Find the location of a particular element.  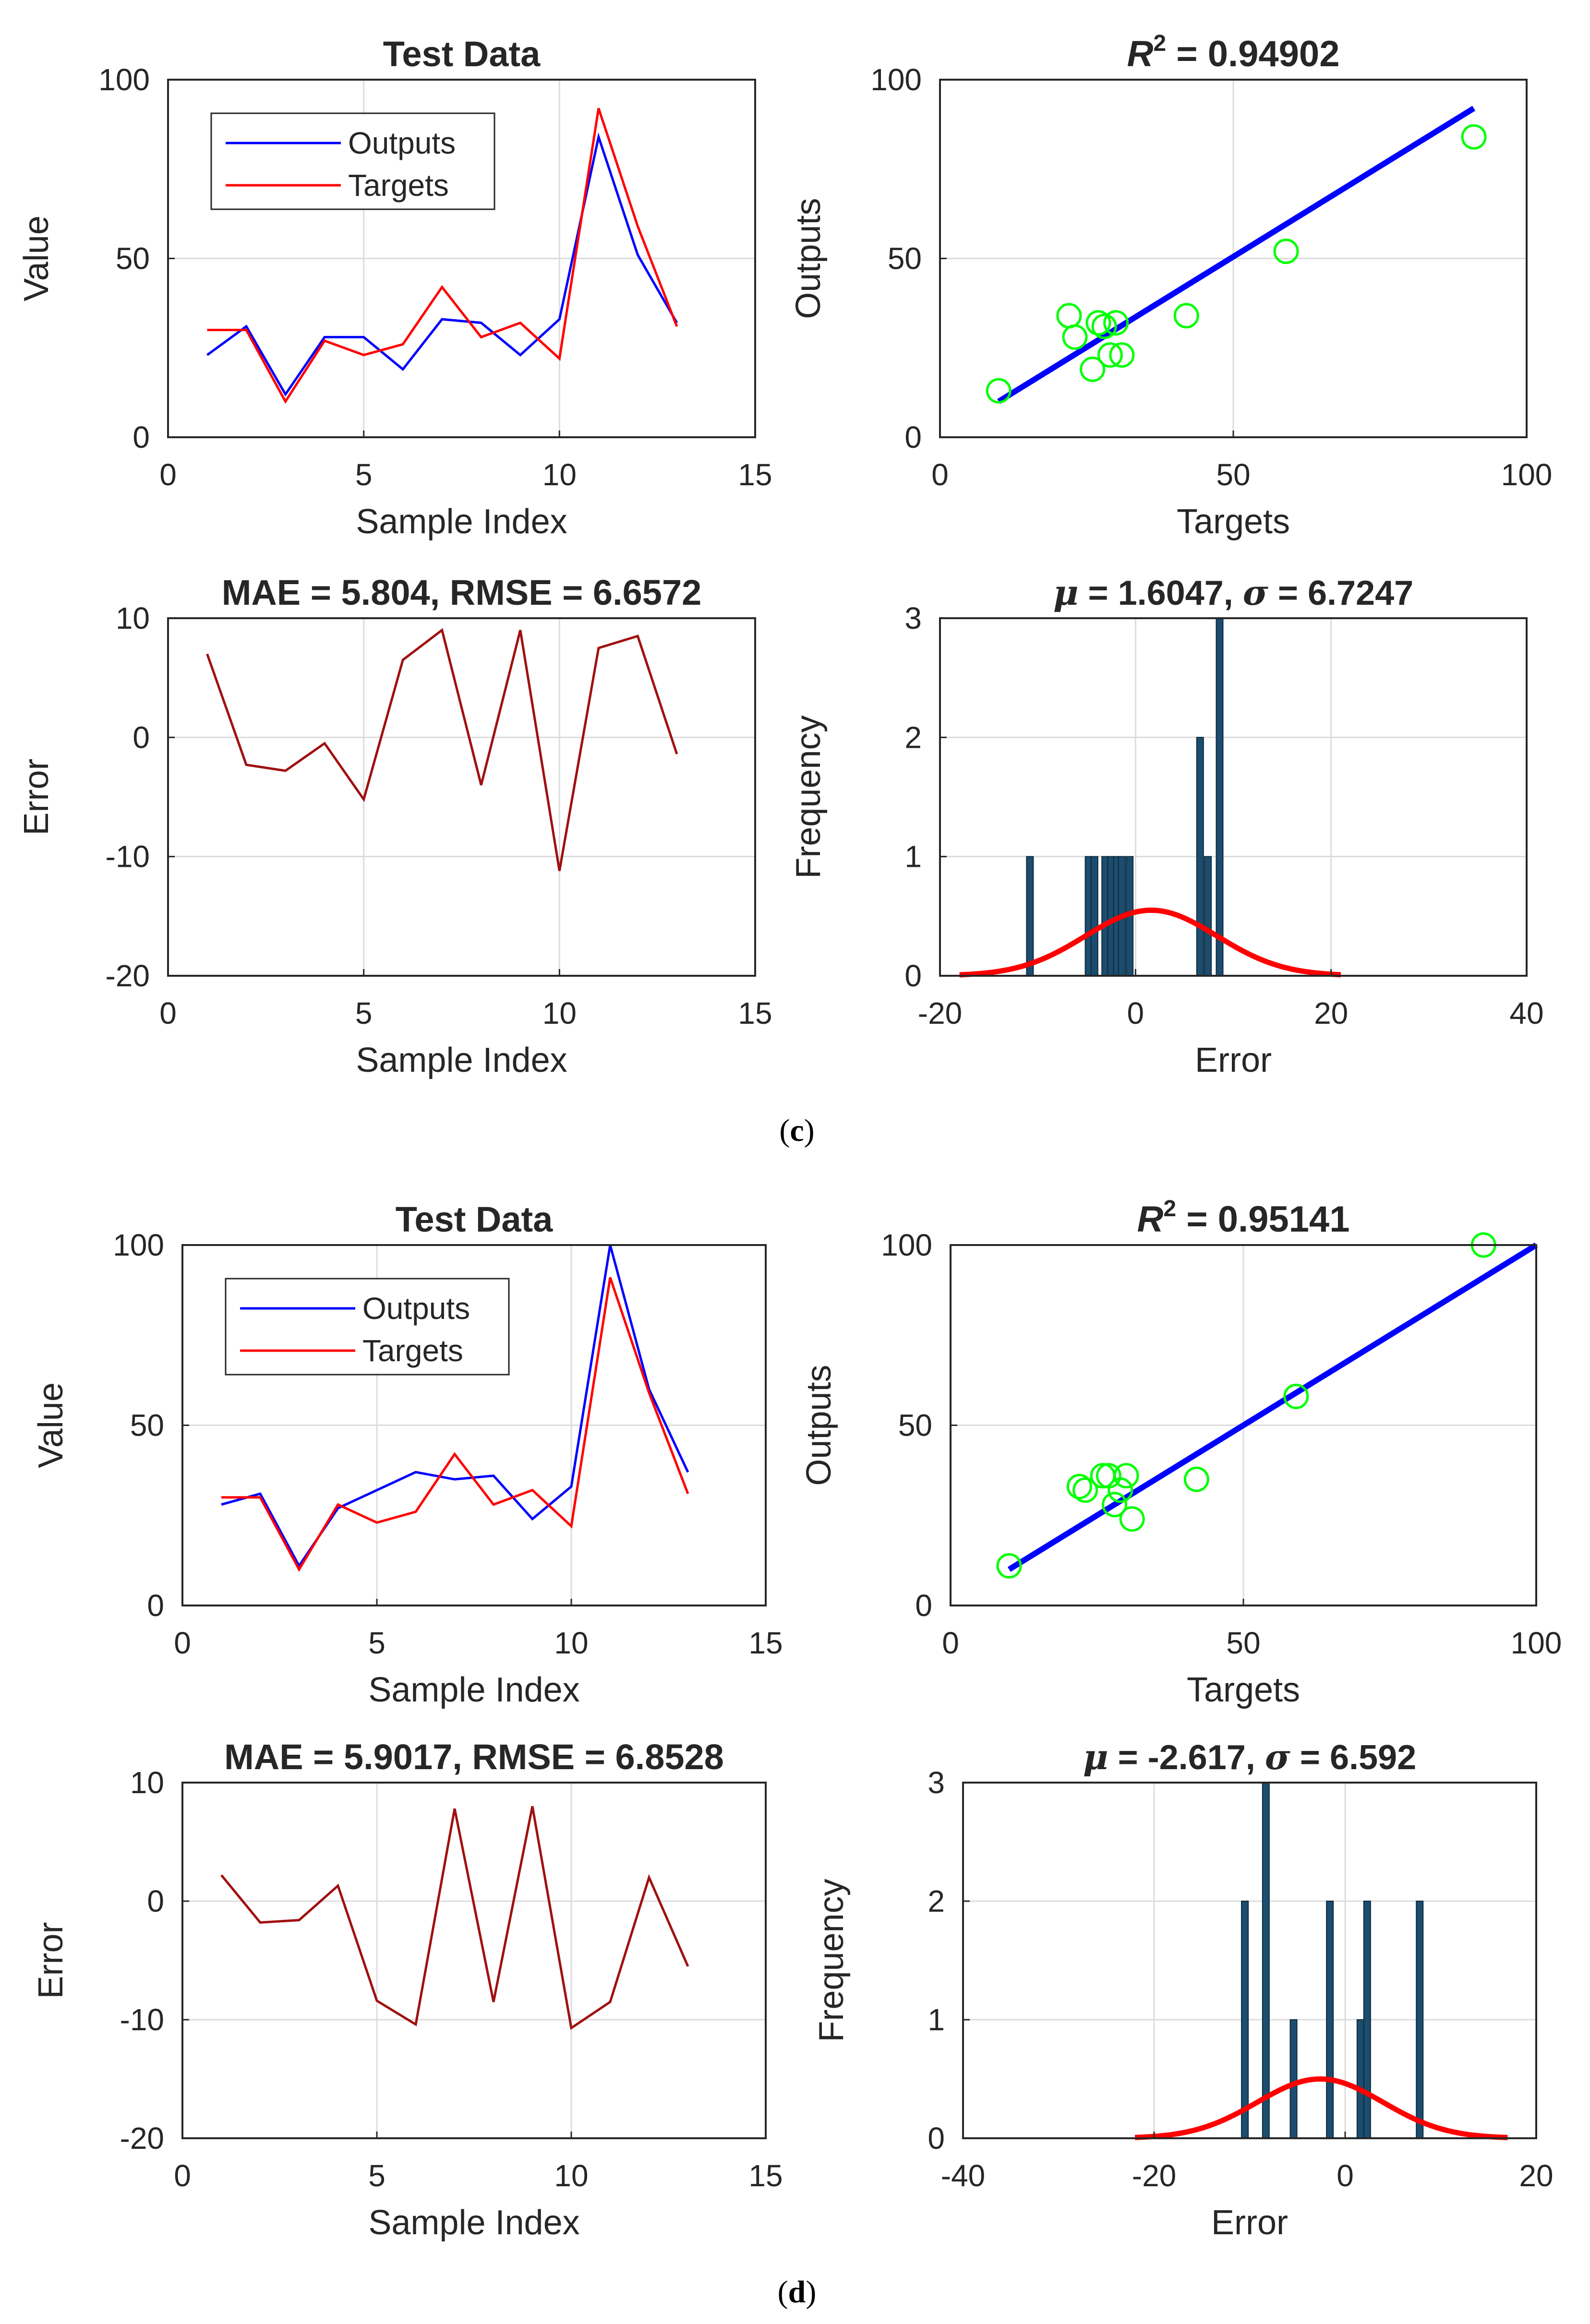

title-mu-value: = 1.6047, is located at coordinates (1161, 593).